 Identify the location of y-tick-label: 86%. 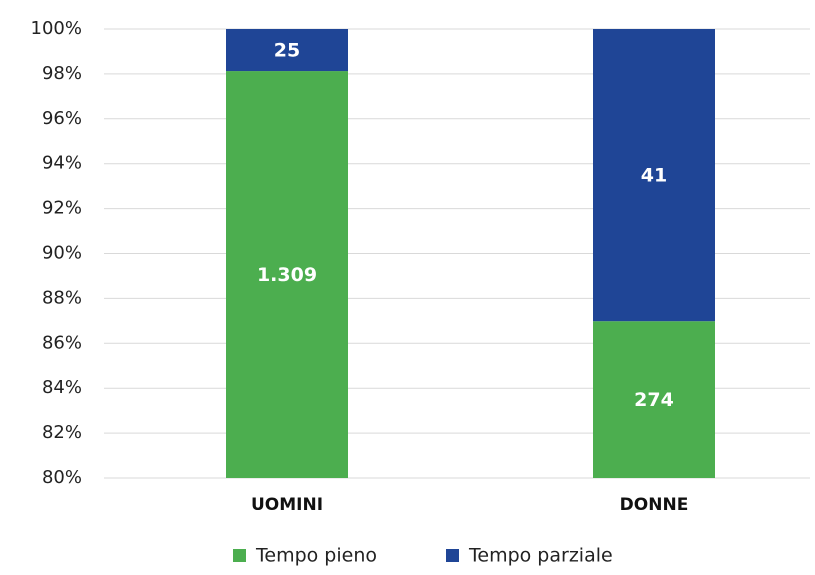
(62, 342).